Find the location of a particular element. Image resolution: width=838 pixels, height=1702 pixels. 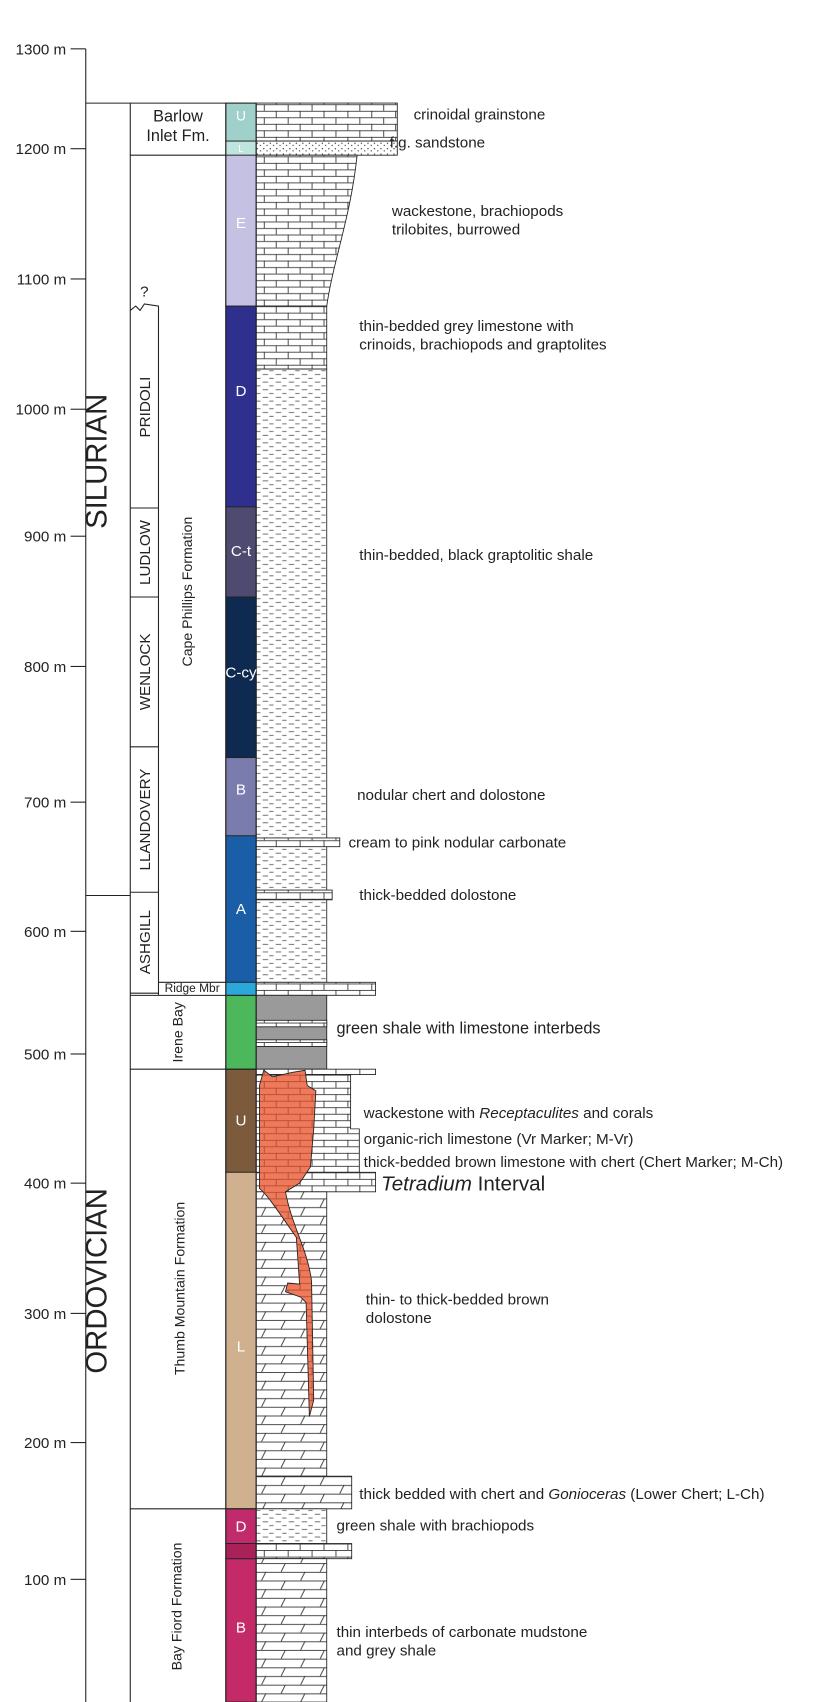

series-label: LUDLOW is located at coordinates (145, 552).